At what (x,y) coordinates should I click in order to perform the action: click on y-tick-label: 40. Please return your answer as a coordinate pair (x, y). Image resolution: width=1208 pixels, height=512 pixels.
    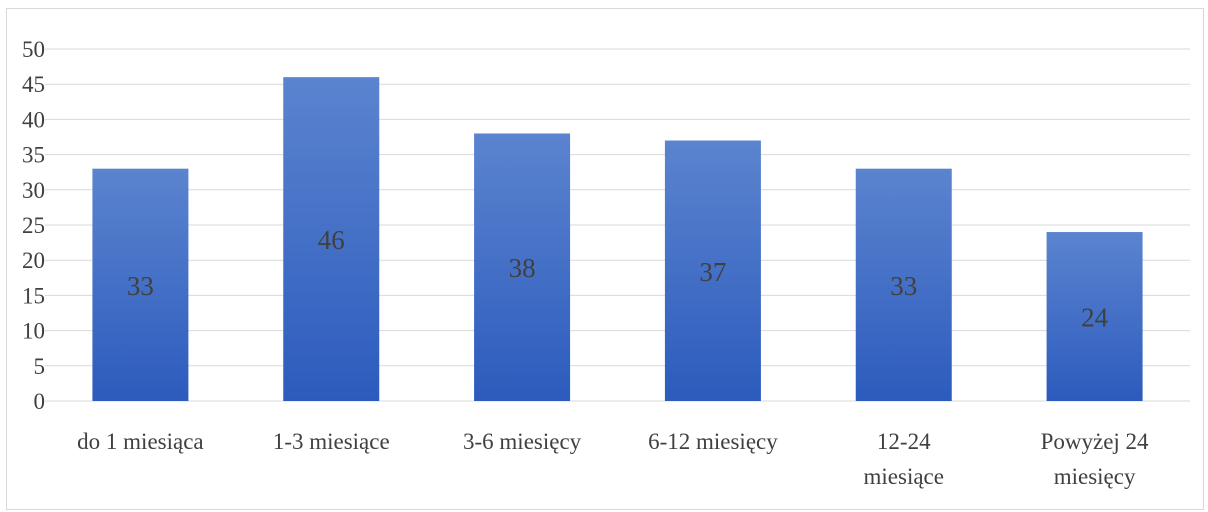
    Looking at the image, I should click on (33, 119).